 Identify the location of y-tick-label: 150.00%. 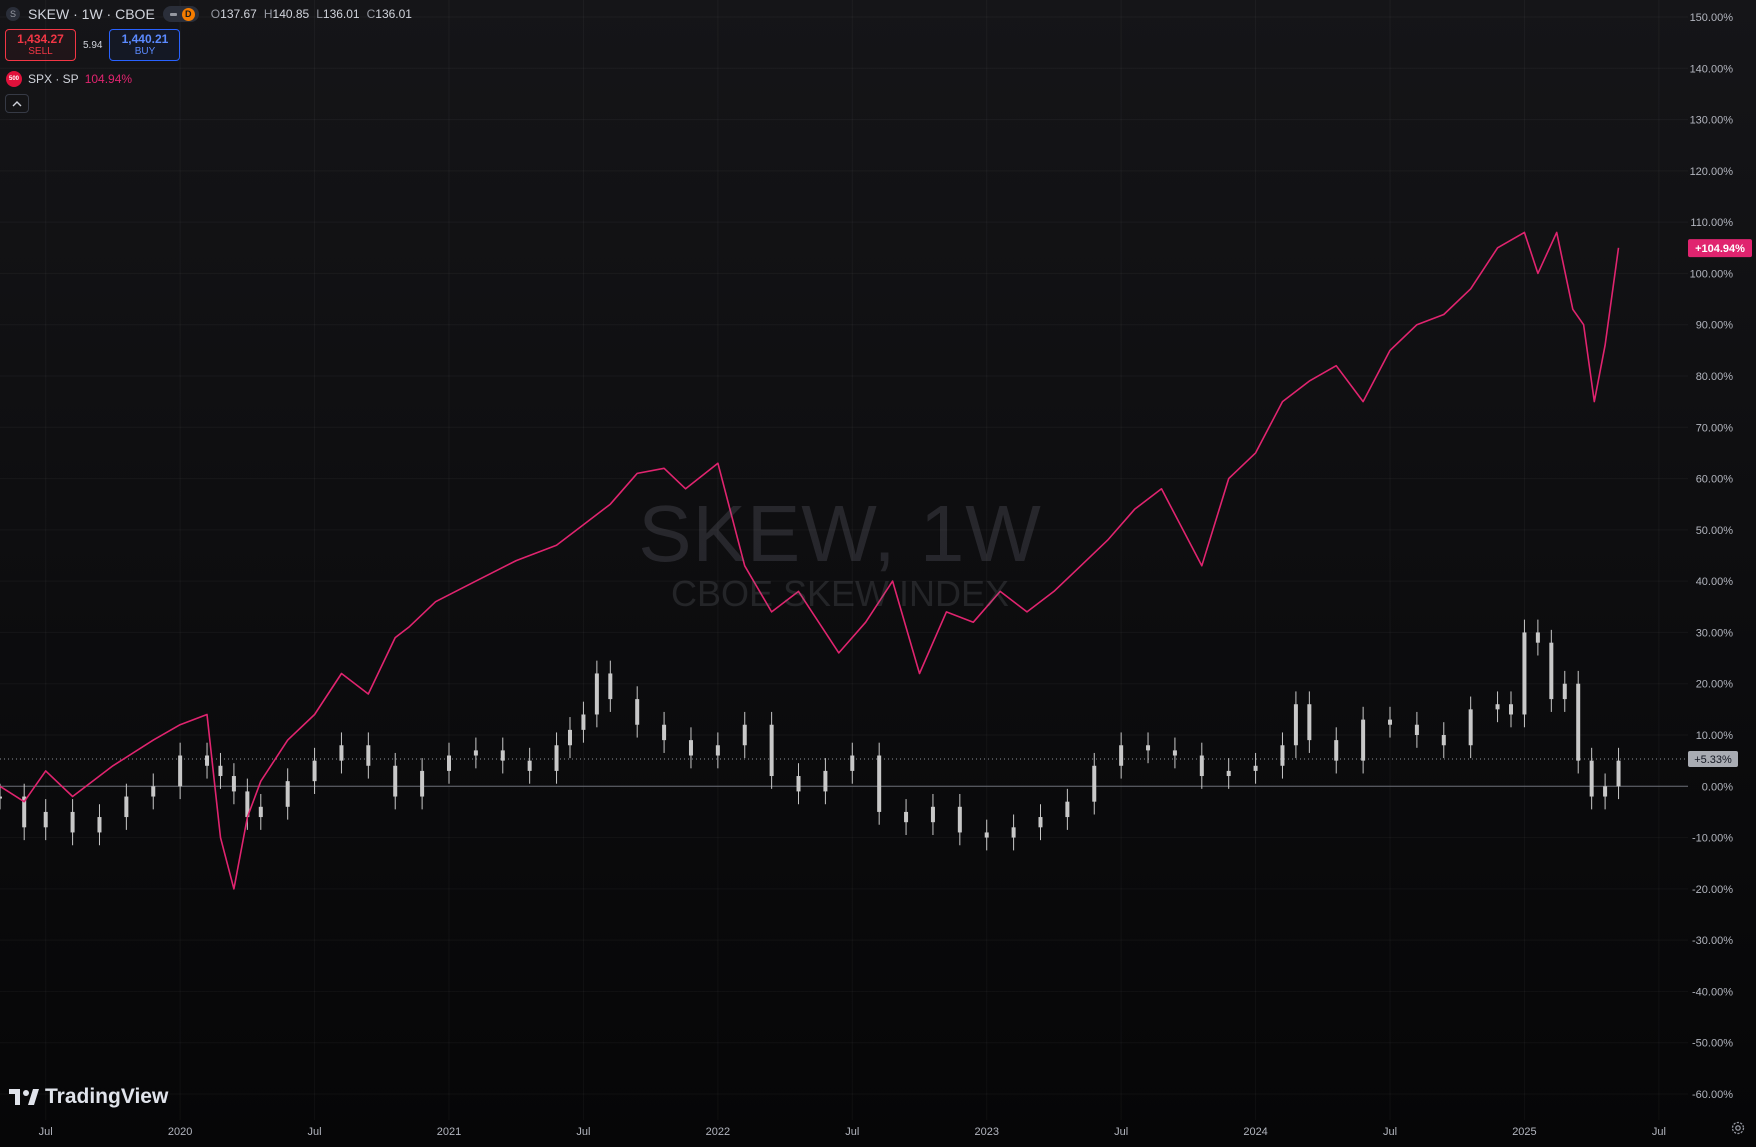
(1712, 18).